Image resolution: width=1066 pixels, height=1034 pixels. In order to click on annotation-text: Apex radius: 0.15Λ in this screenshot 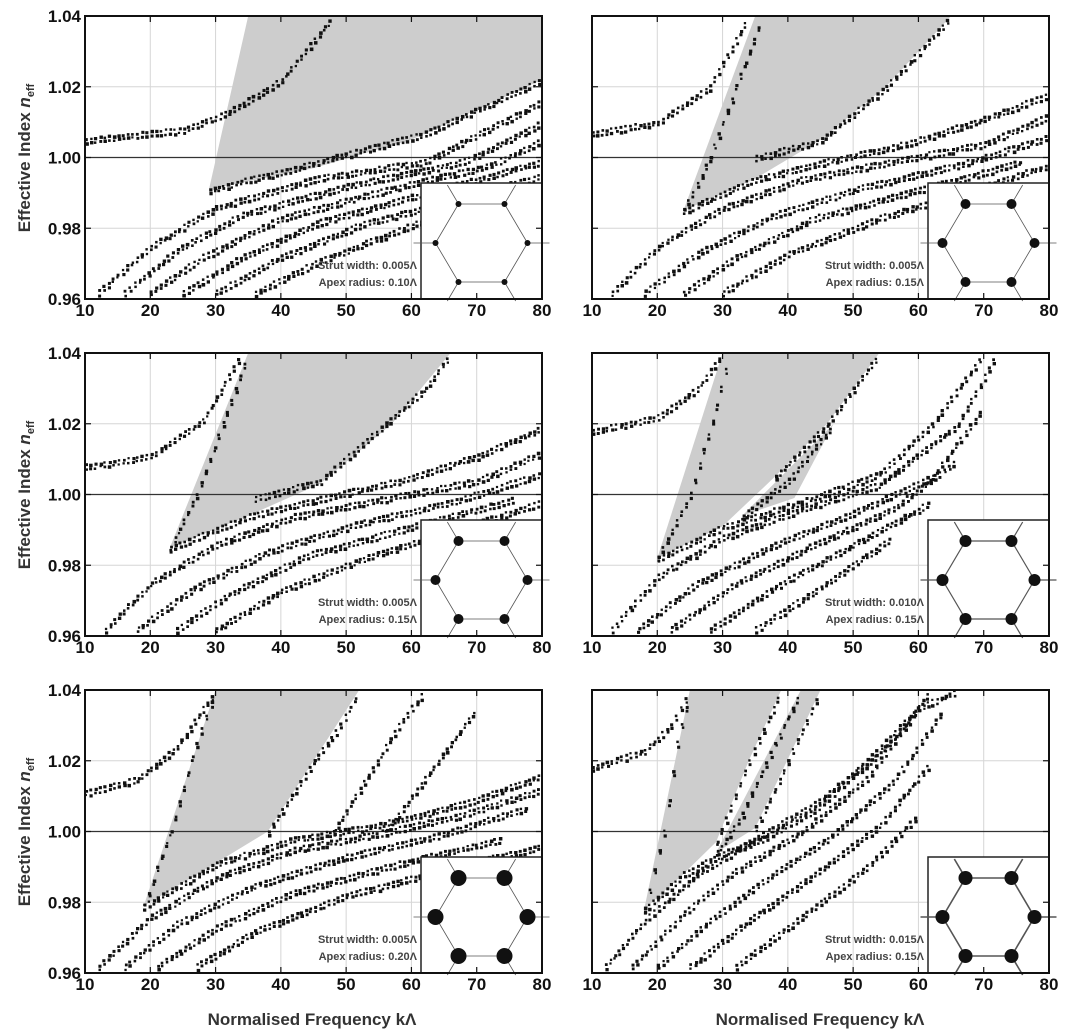, I will do `click(875, 620)`.